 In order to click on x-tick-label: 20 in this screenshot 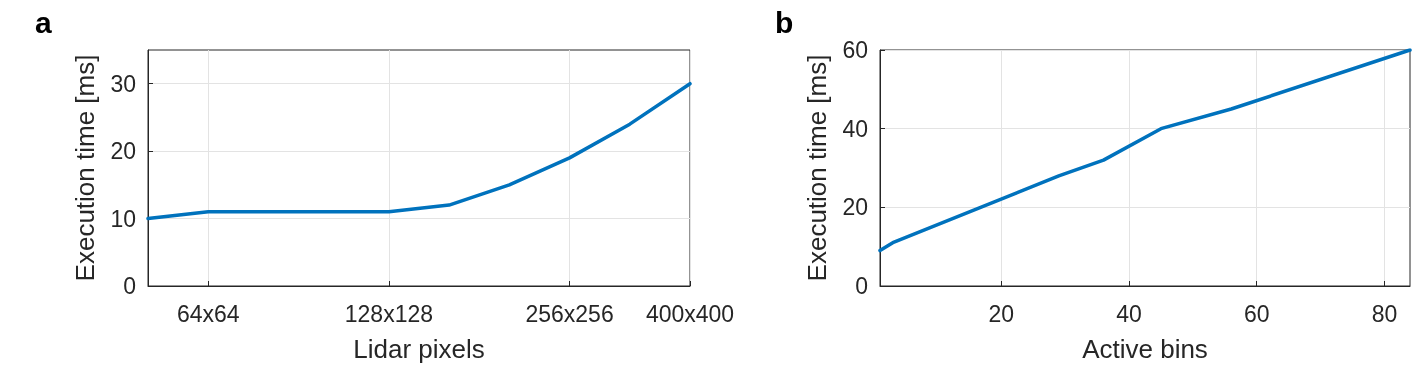, I will do `click(1001, 313)`.